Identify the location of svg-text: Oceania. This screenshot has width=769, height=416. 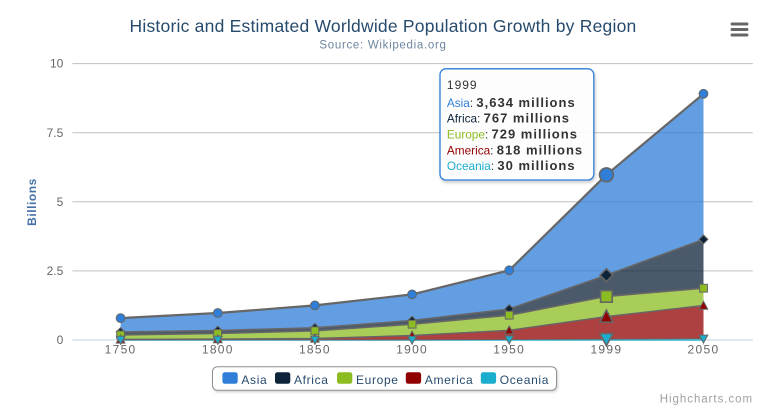
(524, 380).